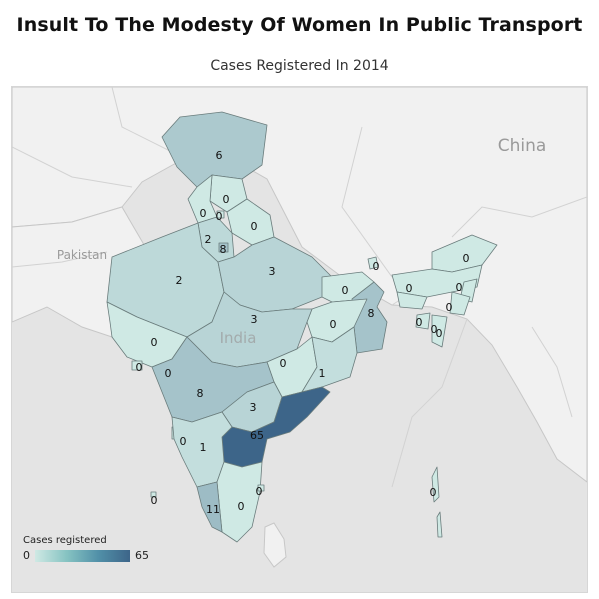 The image size is (599, 599). What do you see at coordinates (460, 303) in the screenshot?
I see `state-manipur` at bounding box center [460, 303].